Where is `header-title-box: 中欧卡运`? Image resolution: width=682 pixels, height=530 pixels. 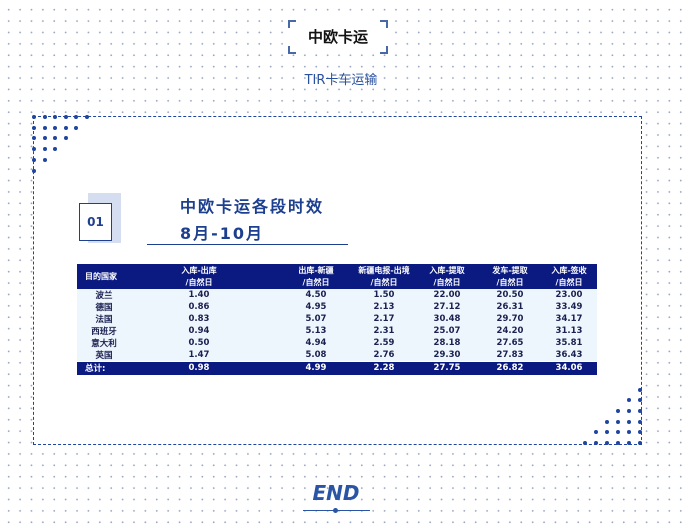
header-title-box: 中欧卡运 is located at coordinates (338, 37).